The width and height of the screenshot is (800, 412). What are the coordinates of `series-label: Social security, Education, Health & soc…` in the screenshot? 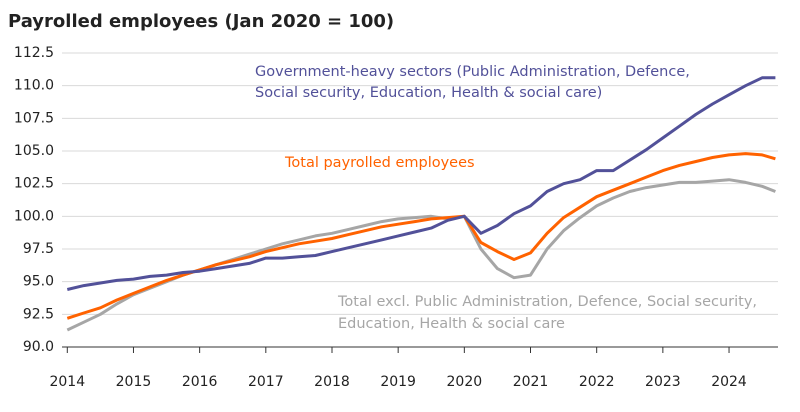 It's located at (428, 93).